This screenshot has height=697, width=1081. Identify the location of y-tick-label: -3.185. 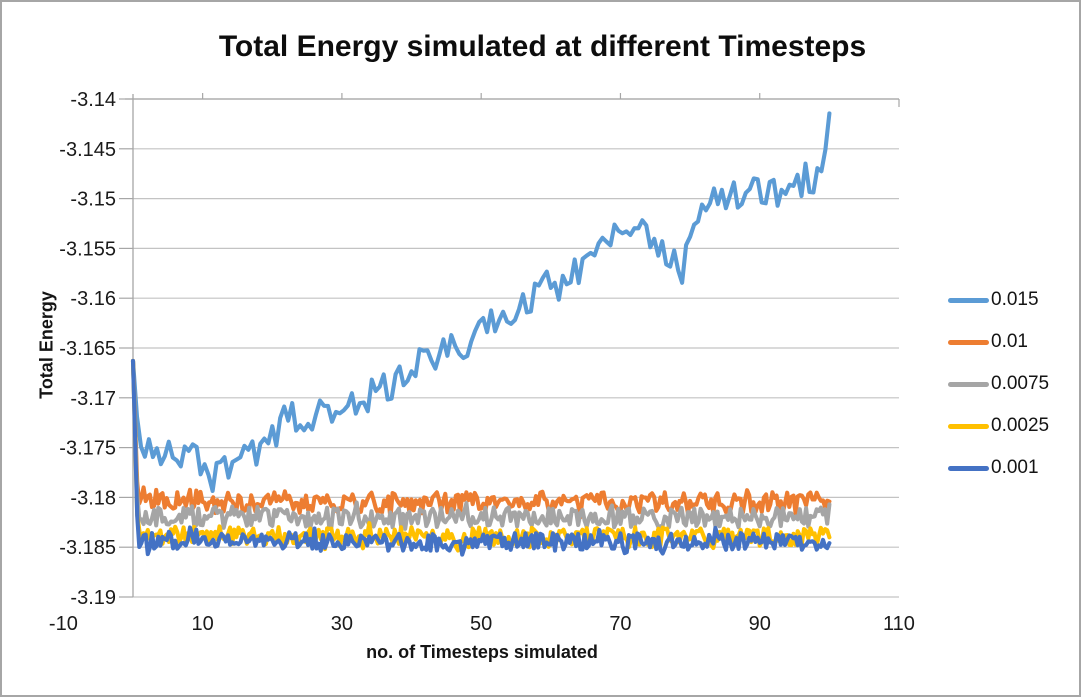
(87, 548).